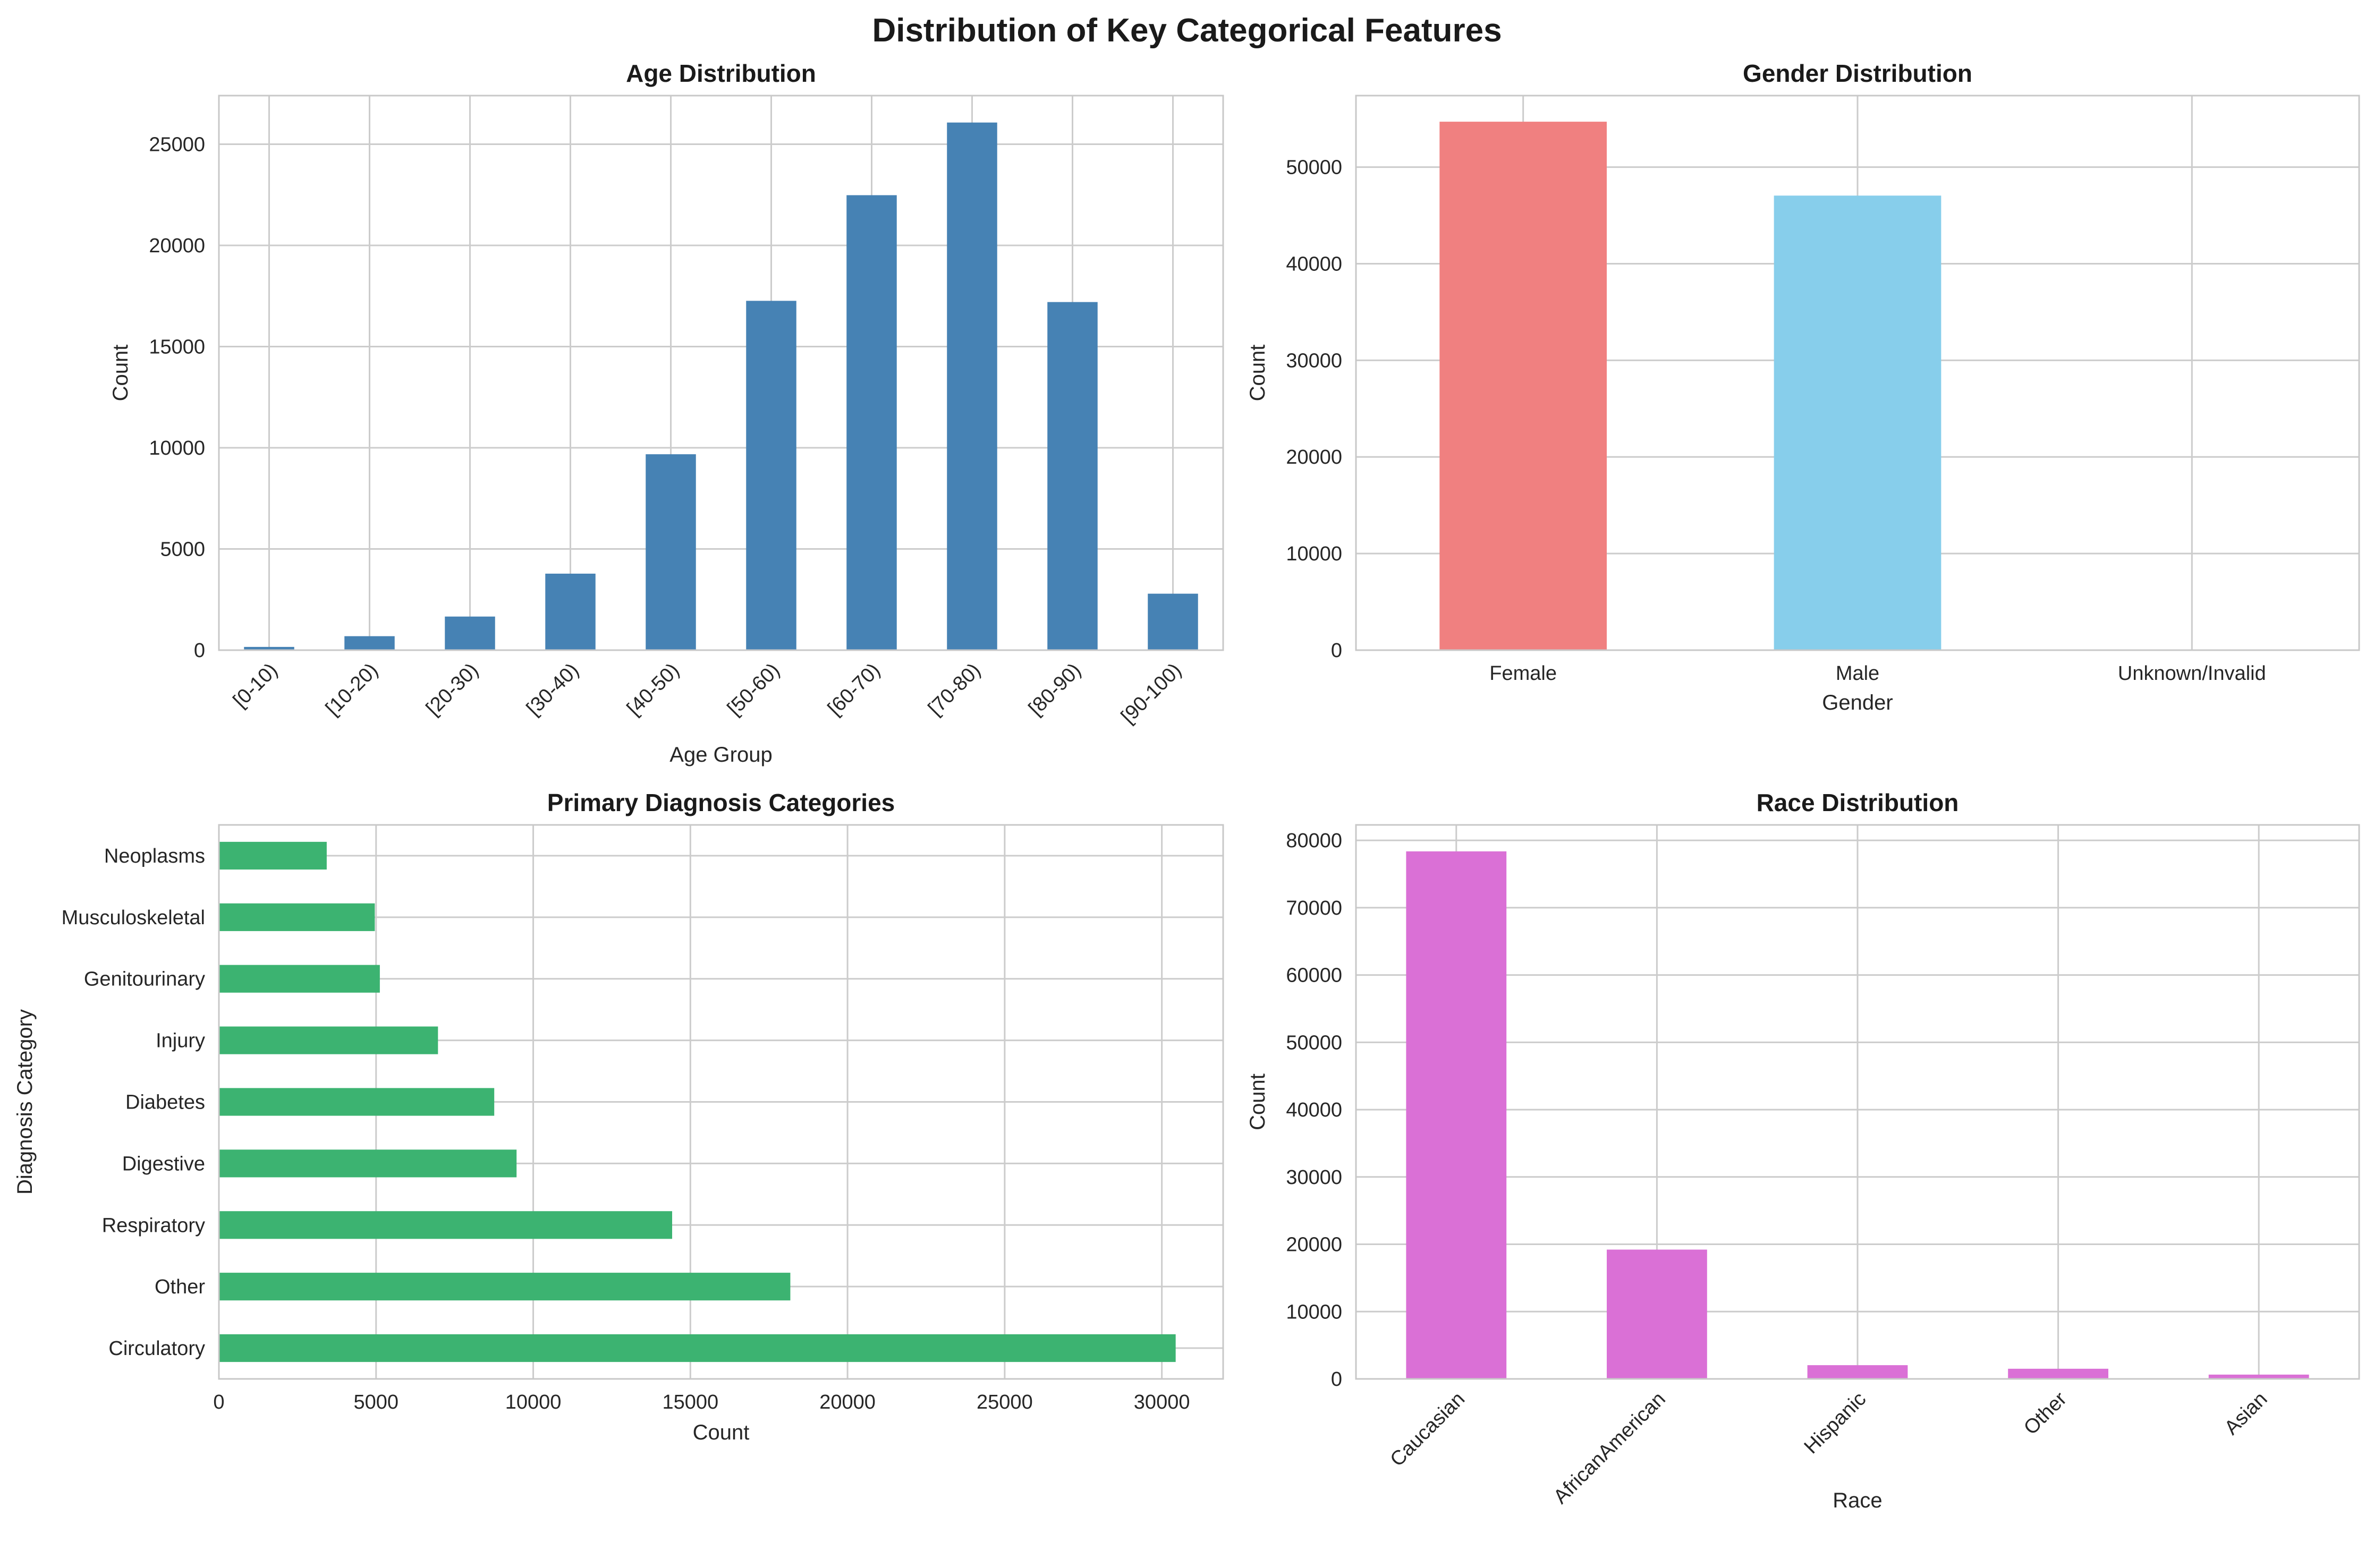 The width and height of the screenshot is (2374, 1568). I want to click on diagnosis-ytick-label: Other, so click(180, 1287).